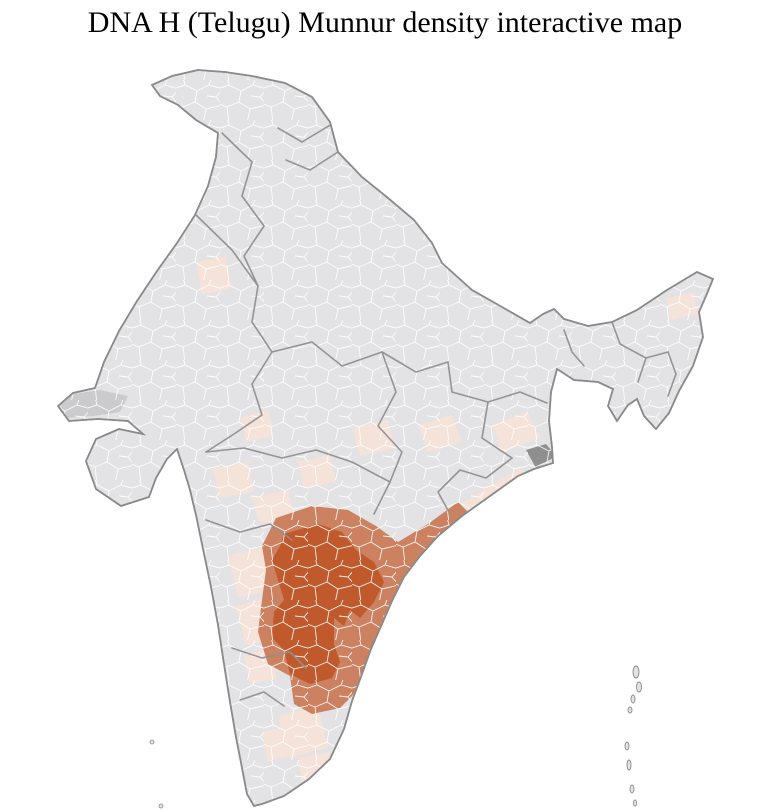 Image resolution: width=770 pixels, height=811 pixels. Describe the element at coordinates (156, 774) in the screenshot. I see `lakshadweep-islands` at that location.